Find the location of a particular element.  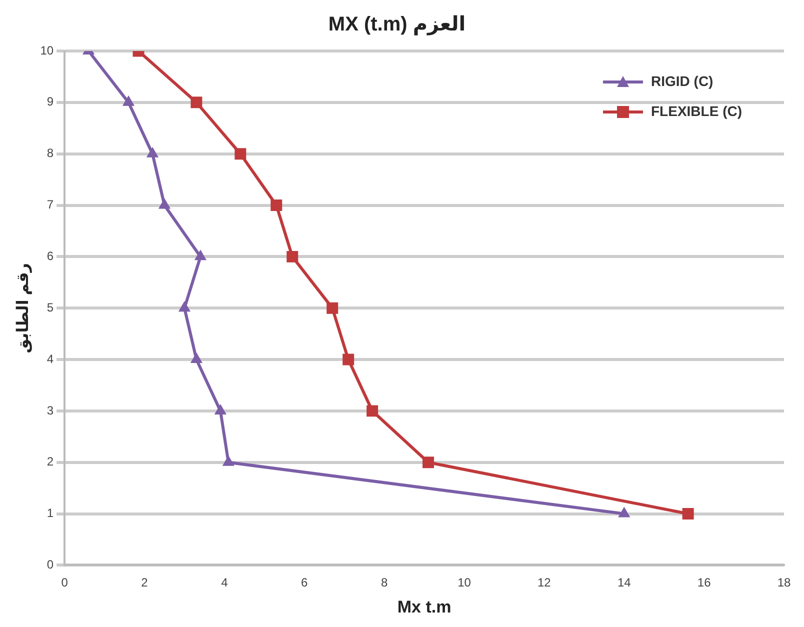

chart-title: MX (t.m) العزم is located at coordinates (397, 25).